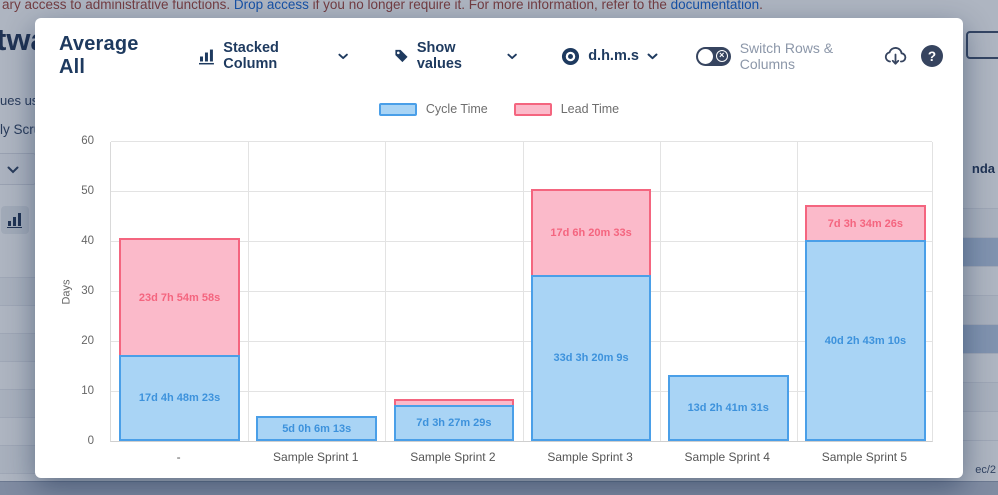 This screenshot has height=495, width=998. I want to click on background-dropdown, so click(18, 169).